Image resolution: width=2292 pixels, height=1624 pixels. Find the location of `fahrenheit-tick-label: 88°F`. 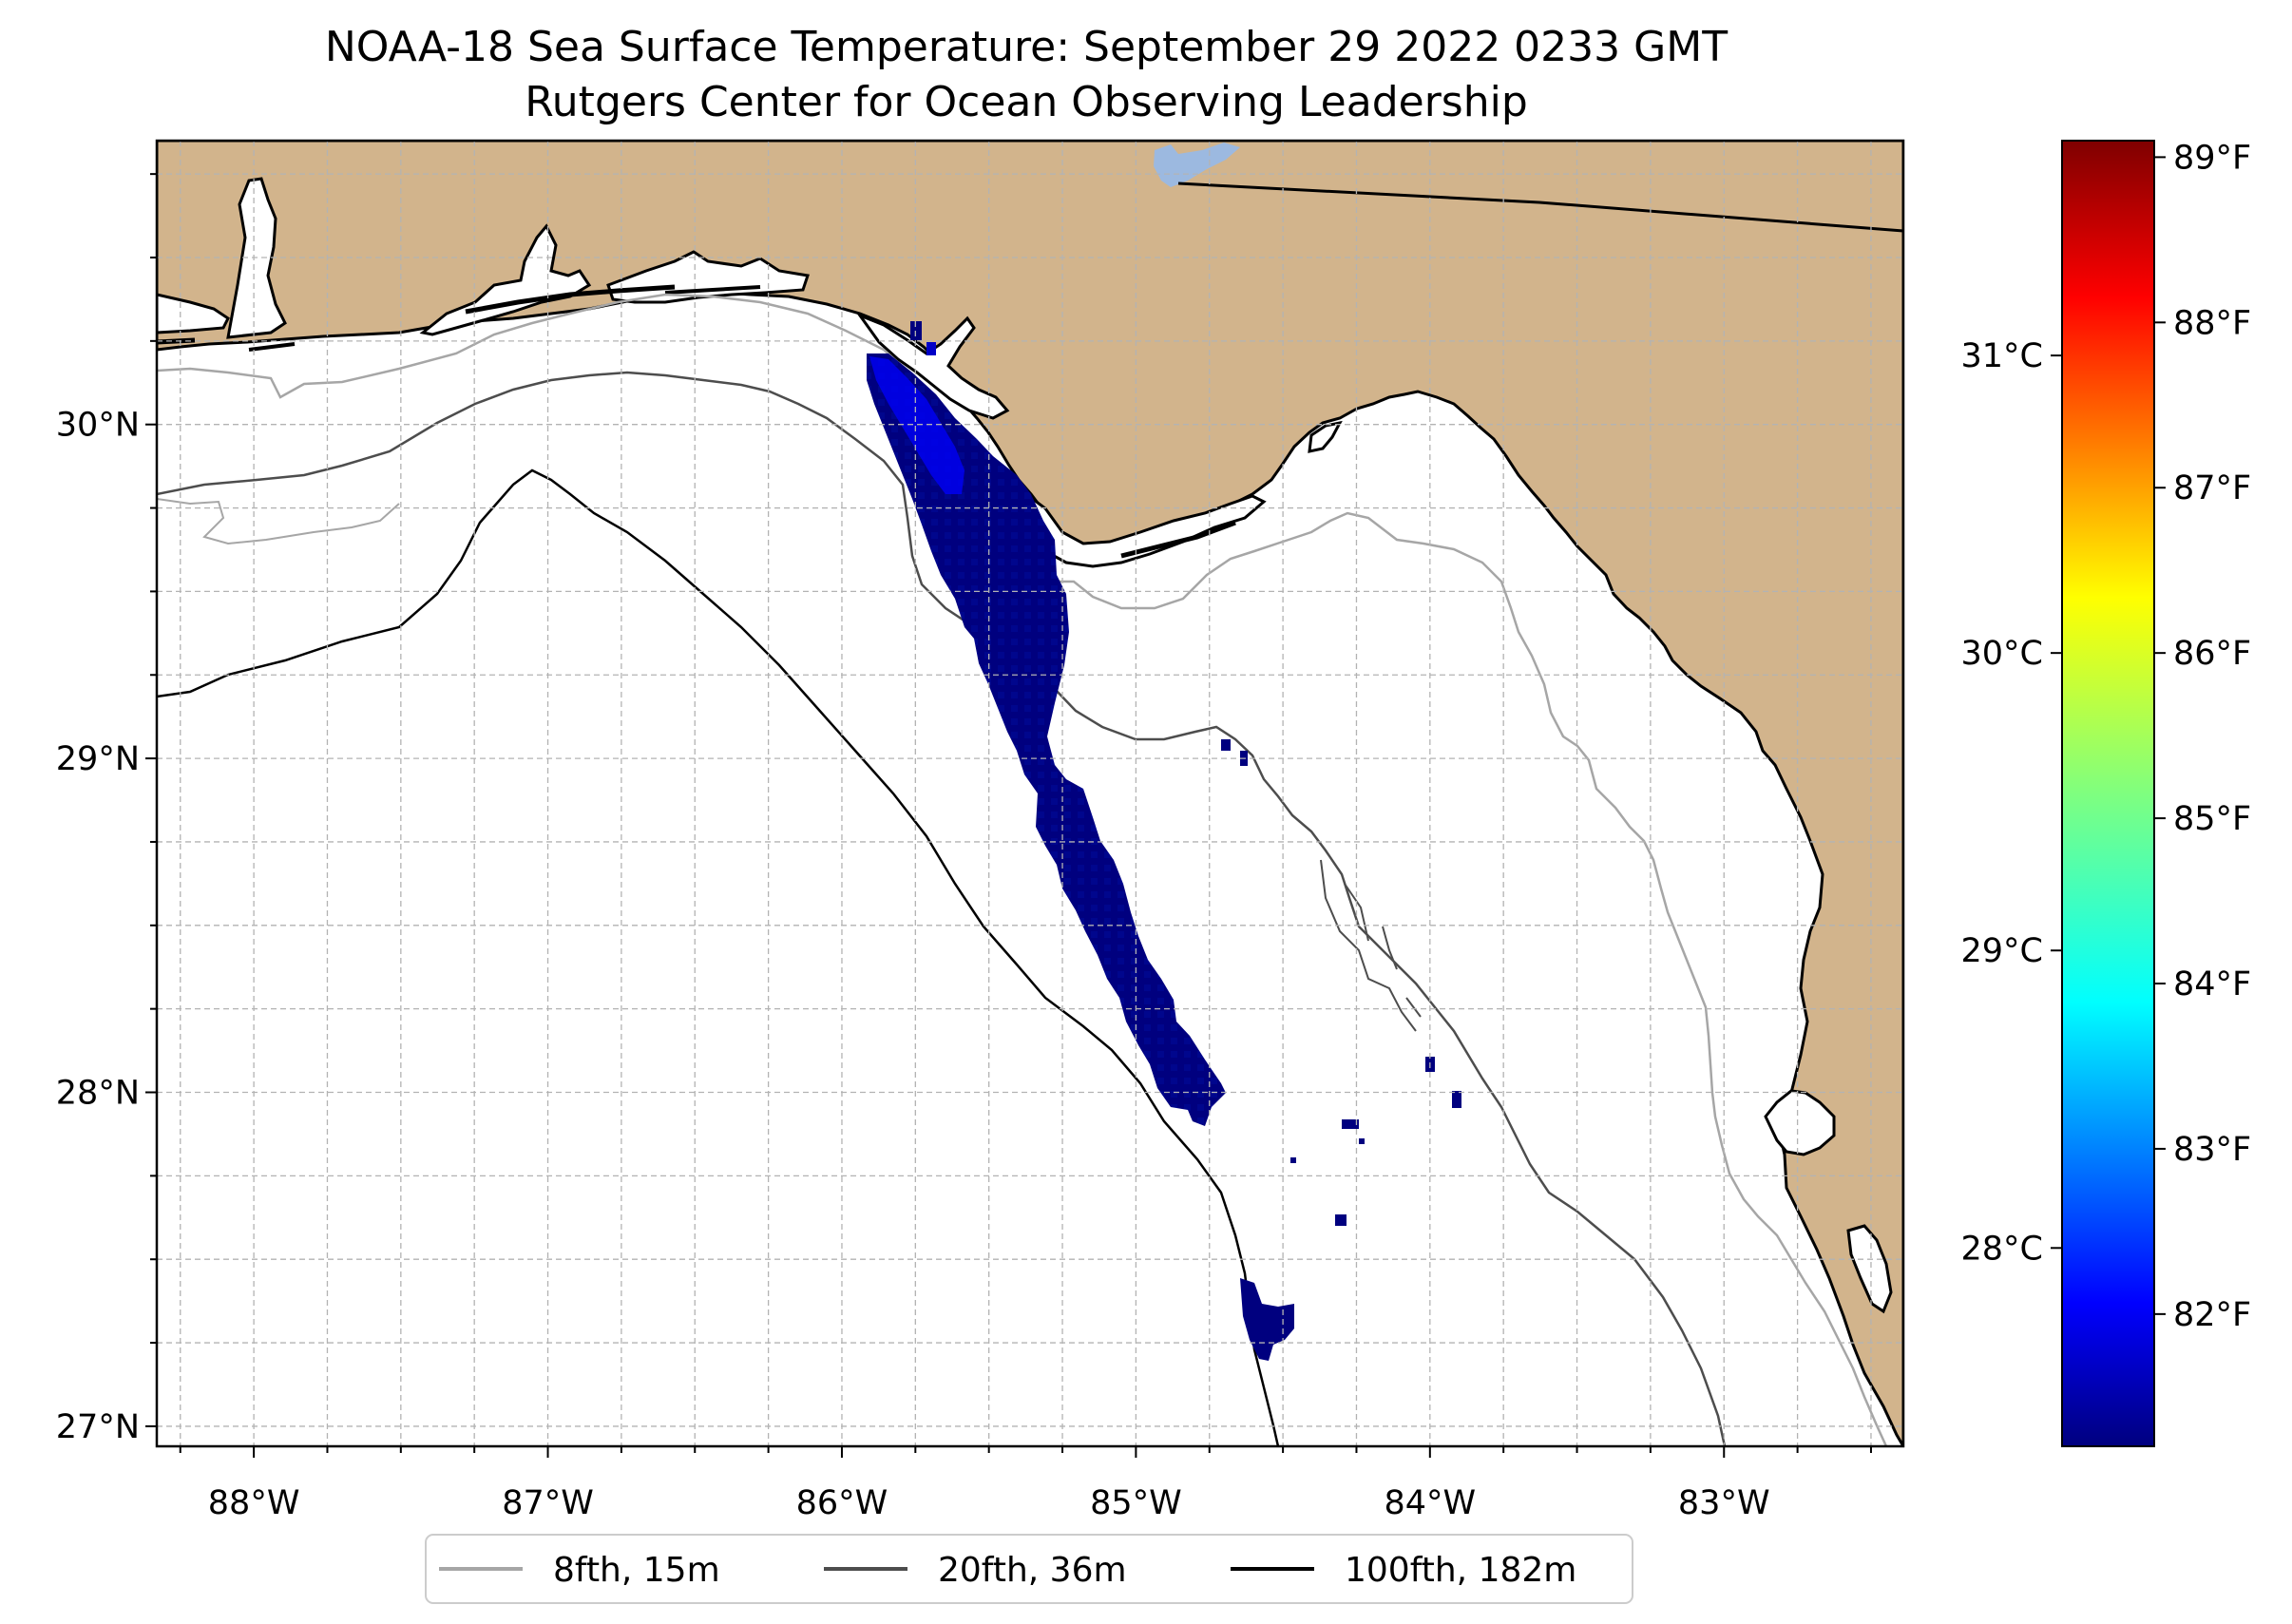

fahrenheit-tick-label: 88°F is located at coordinates (2212, 323).